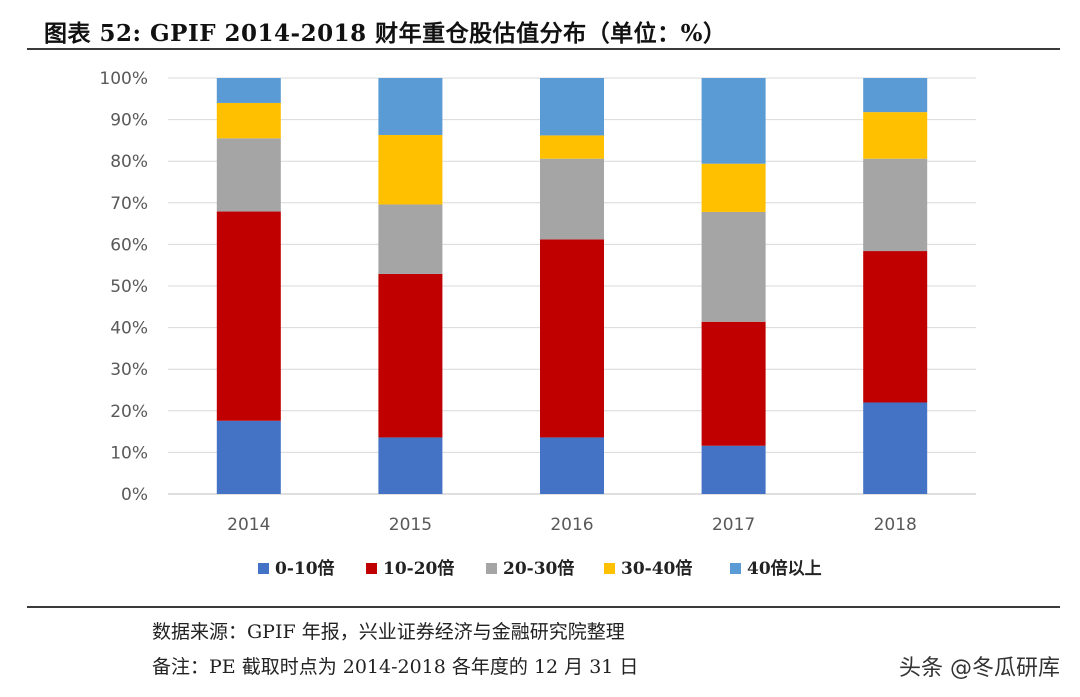  Describe the element at coordinates (538, 568) in the screenshot. I see `legend-label: 20-30倍` at that location.